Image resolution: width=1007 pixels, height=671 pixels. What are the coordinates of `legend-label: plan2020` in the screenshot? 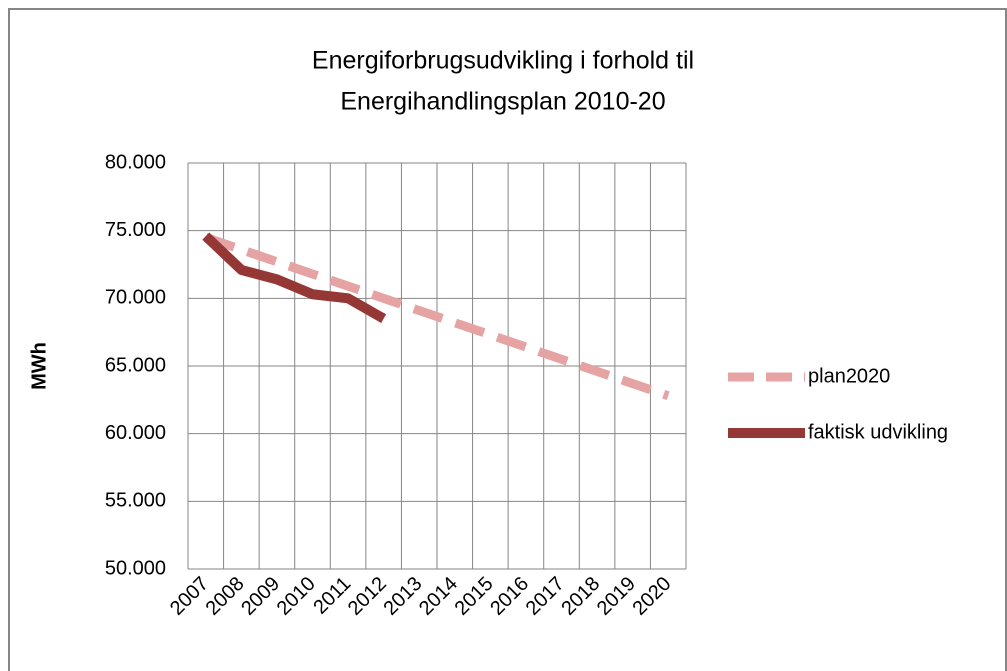 It's located at (849, 376).